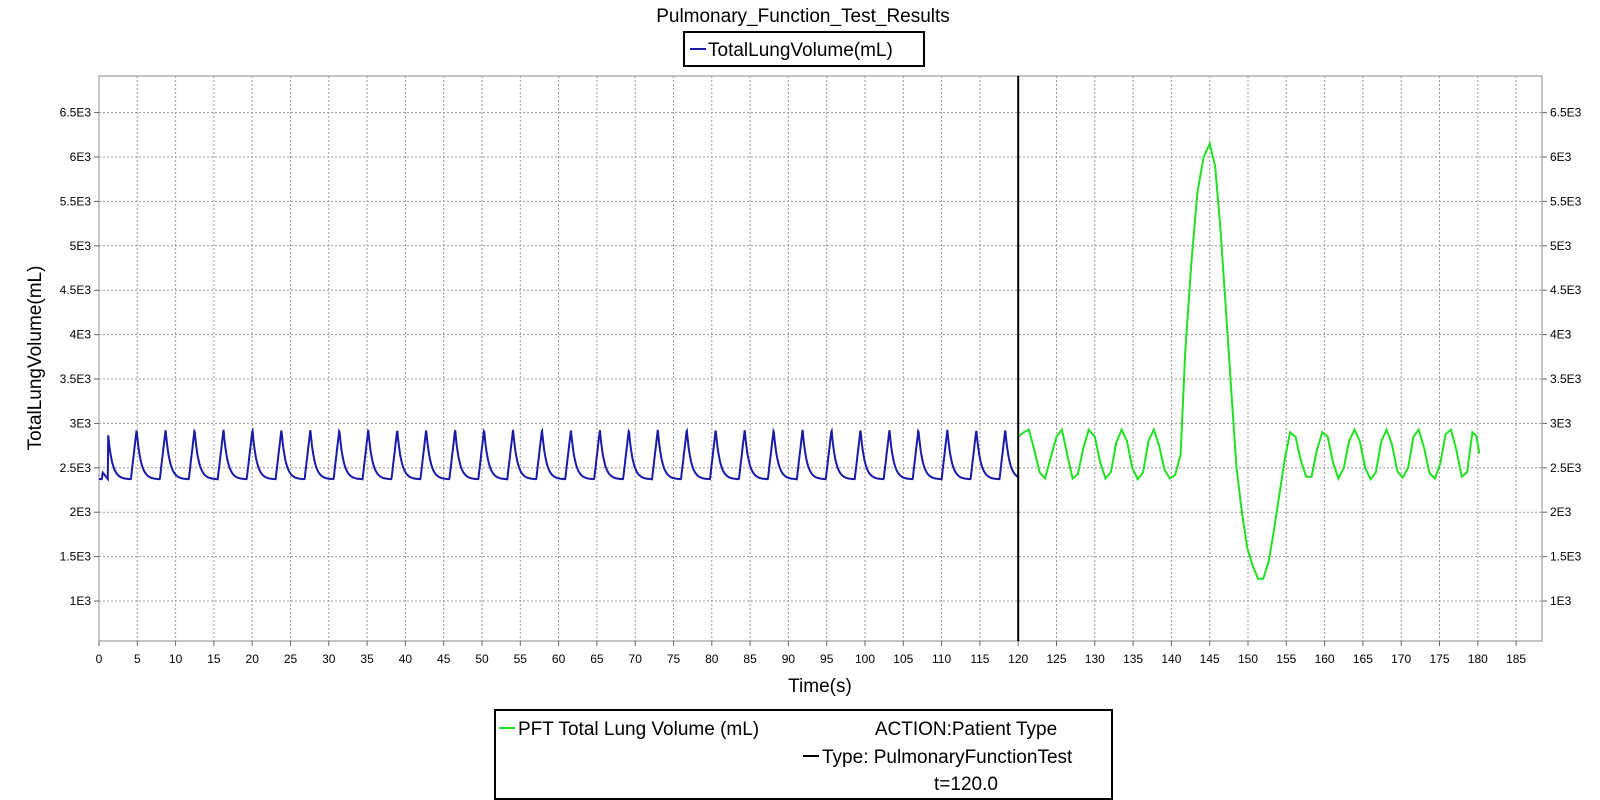 The height and width of the screenshot is (800, 1600). What do you see at coordinates (1363, 659) in the screenshot?
I see `x-tick-label: 165` at bounding box center [1363, 659].